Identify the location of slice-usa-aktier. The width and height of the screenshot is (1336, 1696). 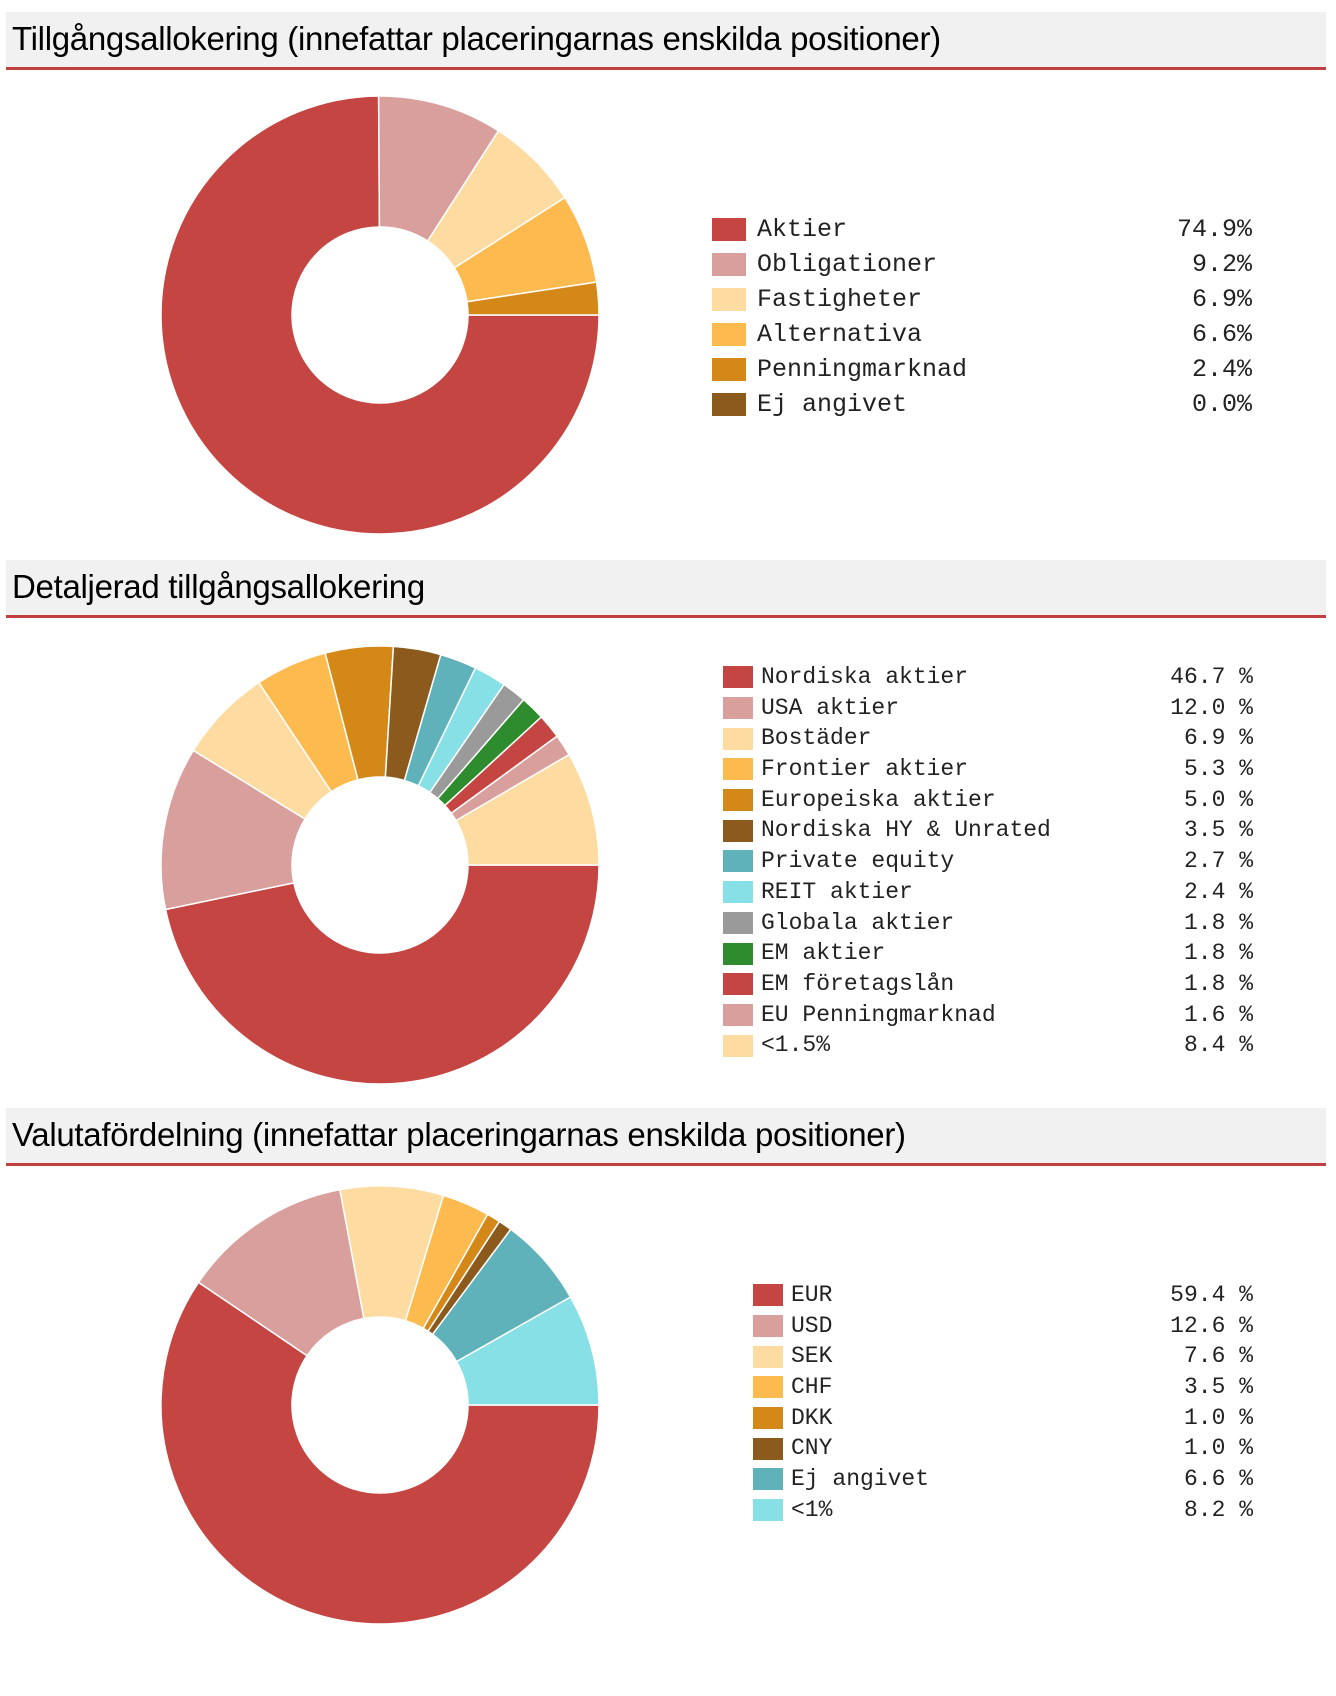
(233, 830).